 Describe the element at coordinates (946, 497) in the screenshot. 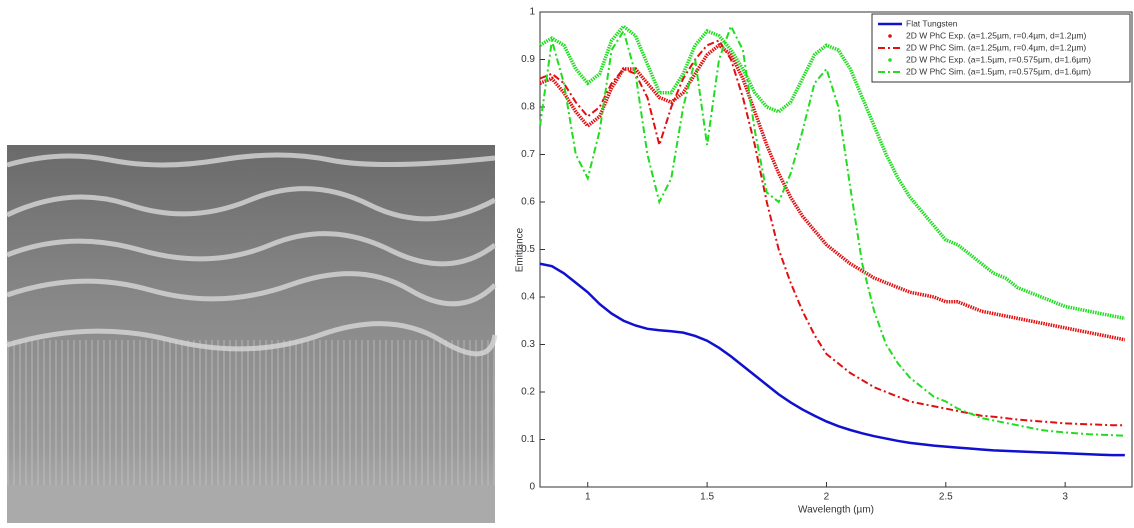

I see `x-tick-label: 2.5` at that location.